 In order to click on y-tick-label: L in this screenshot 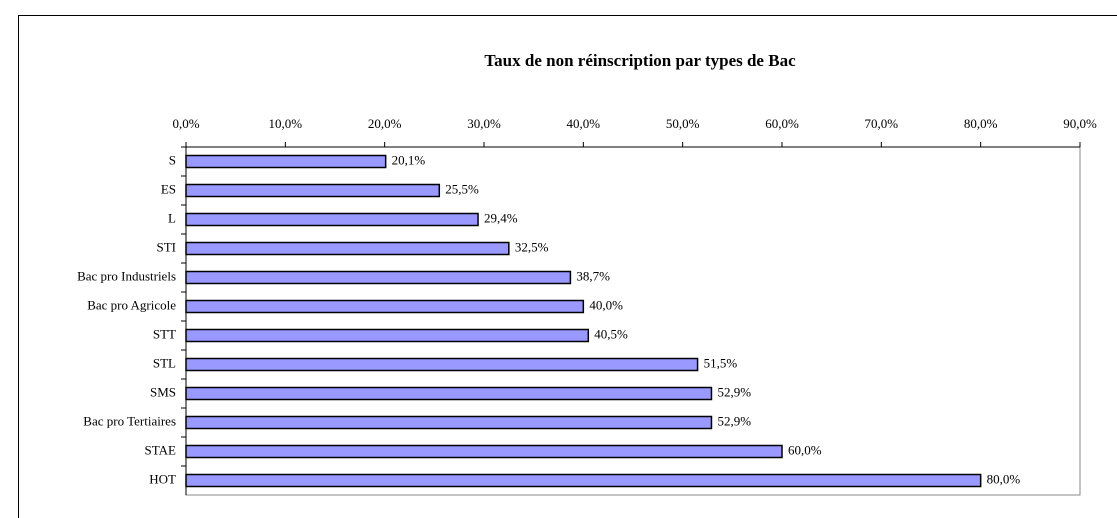, I will do `click(172, 217)`.